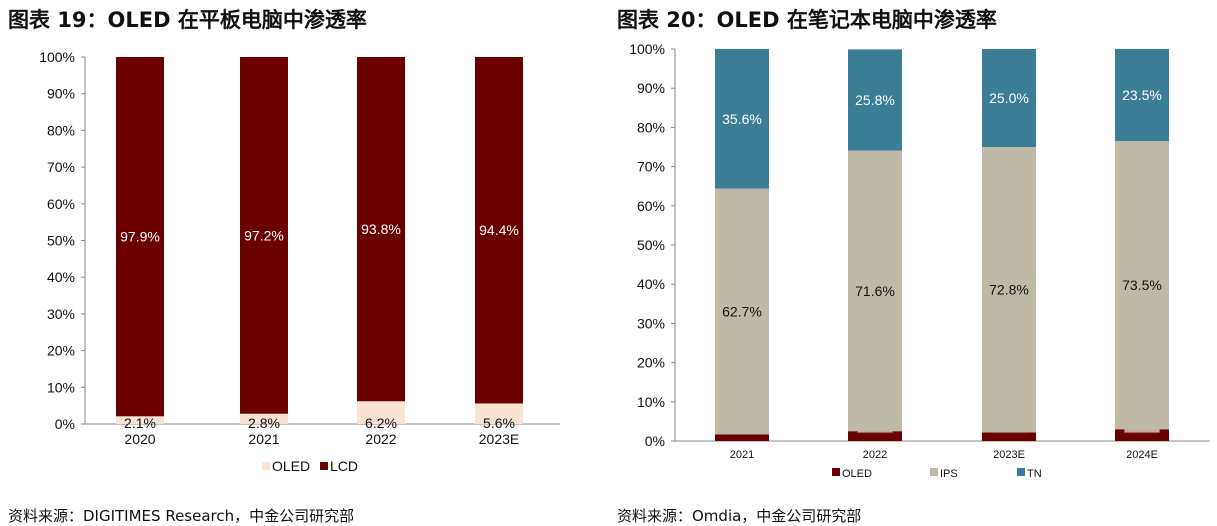 Image resolution: width=1217 pixels, height=526 pixels. Describe the element at coordinates (324, 466) in the screenshot. I see `legend-swatch-lcd` at that location.